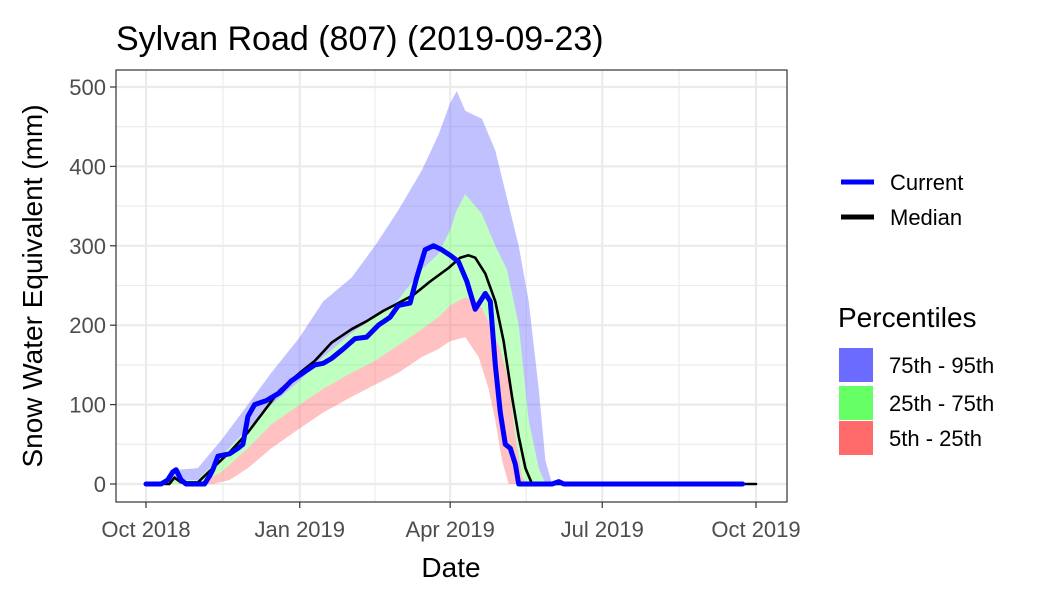 The width and height of the screenshot is (1050, 600). Describe the element at coordinates (87, 405) in the screenshot. I see `y-tick-label: 100` at that location.